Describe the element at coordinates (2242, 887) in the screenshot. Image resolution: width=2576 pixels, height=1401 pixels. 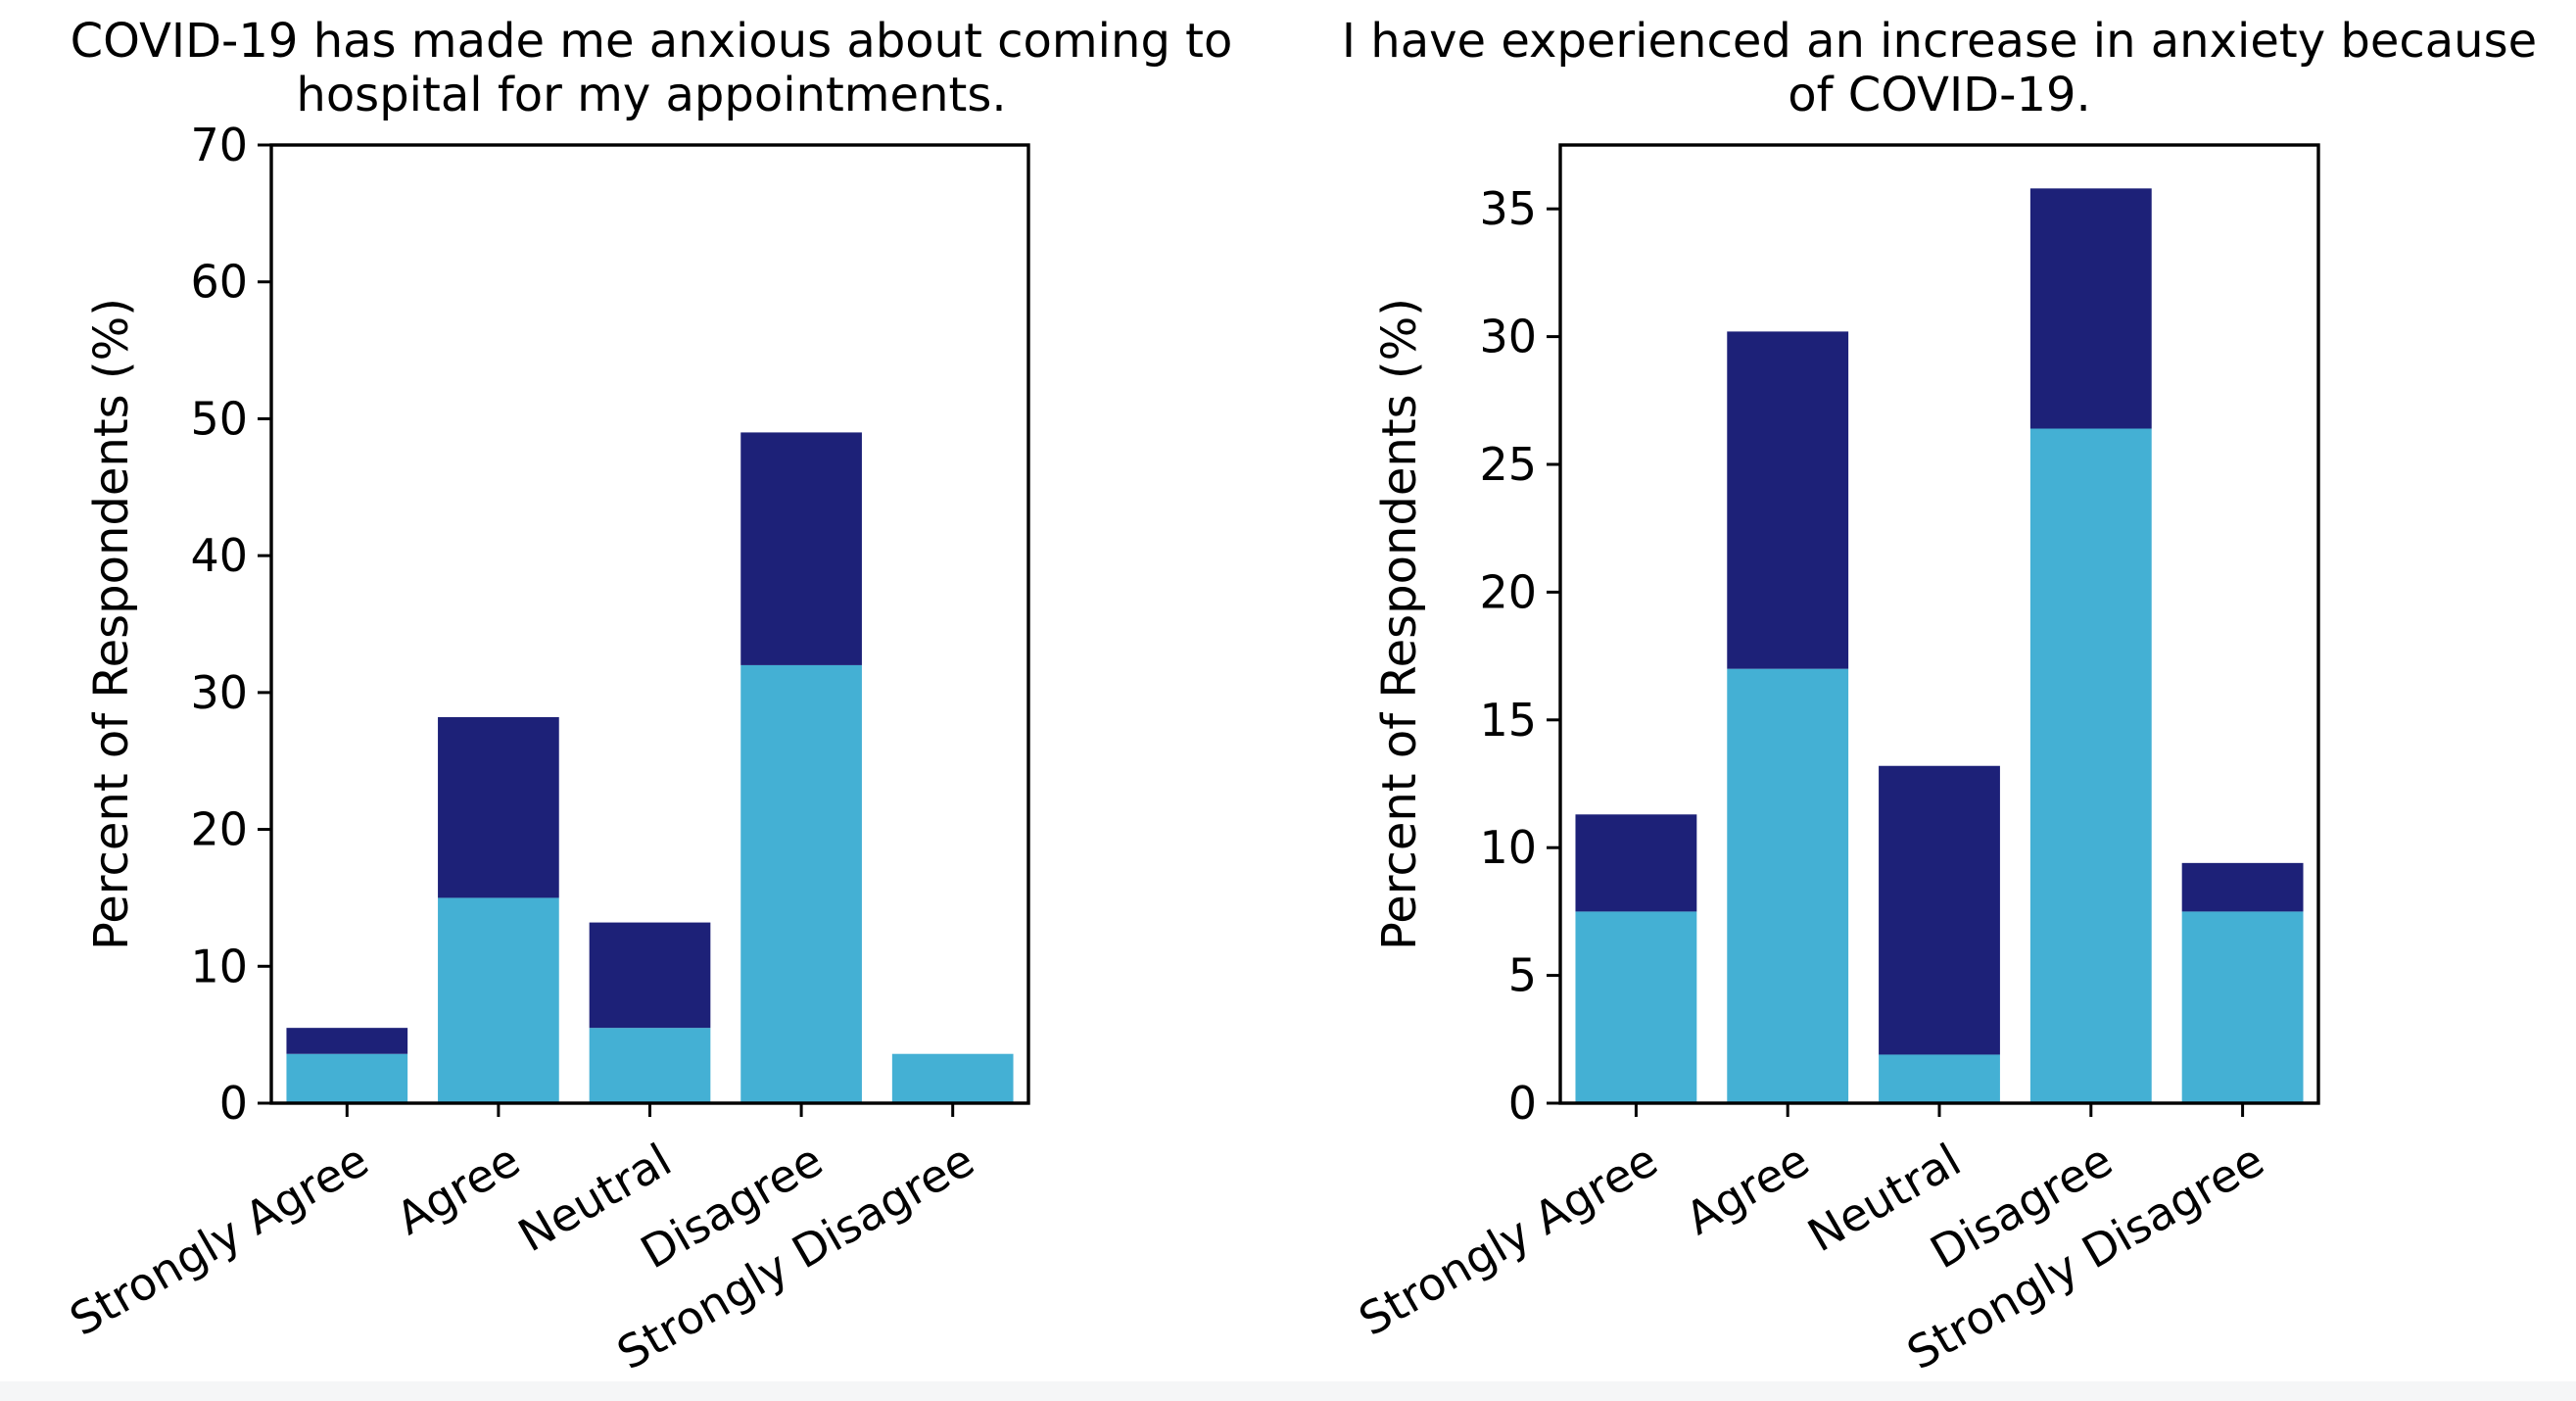
I see `bar-upper-strongly-disagree` at that location.